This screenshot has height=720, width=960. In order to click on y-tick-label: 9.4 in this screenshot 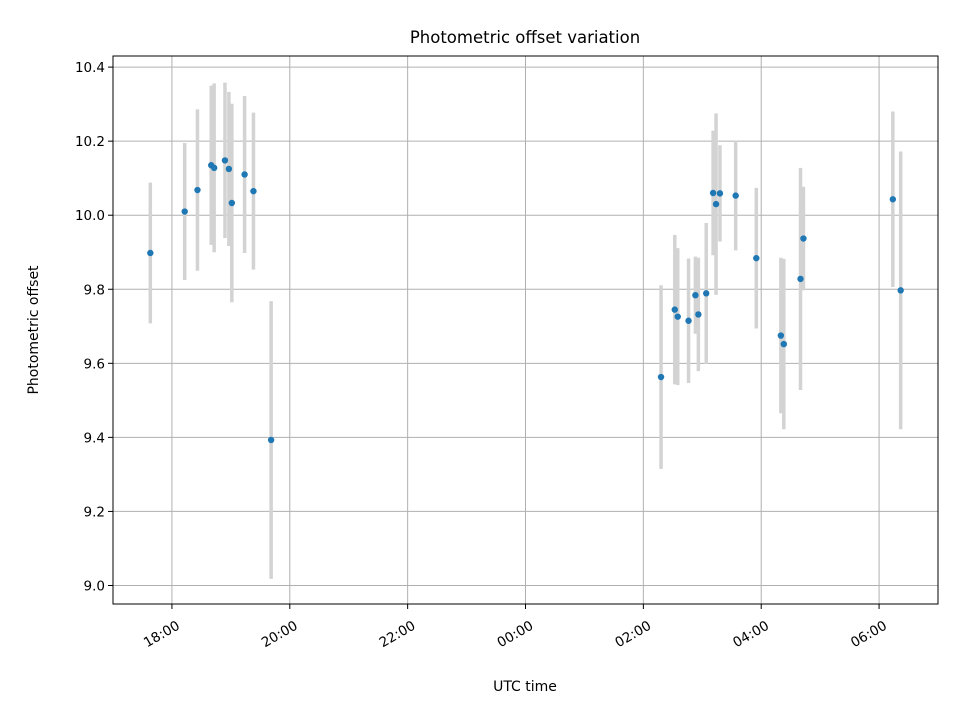, I will do `click(94, 438)`.